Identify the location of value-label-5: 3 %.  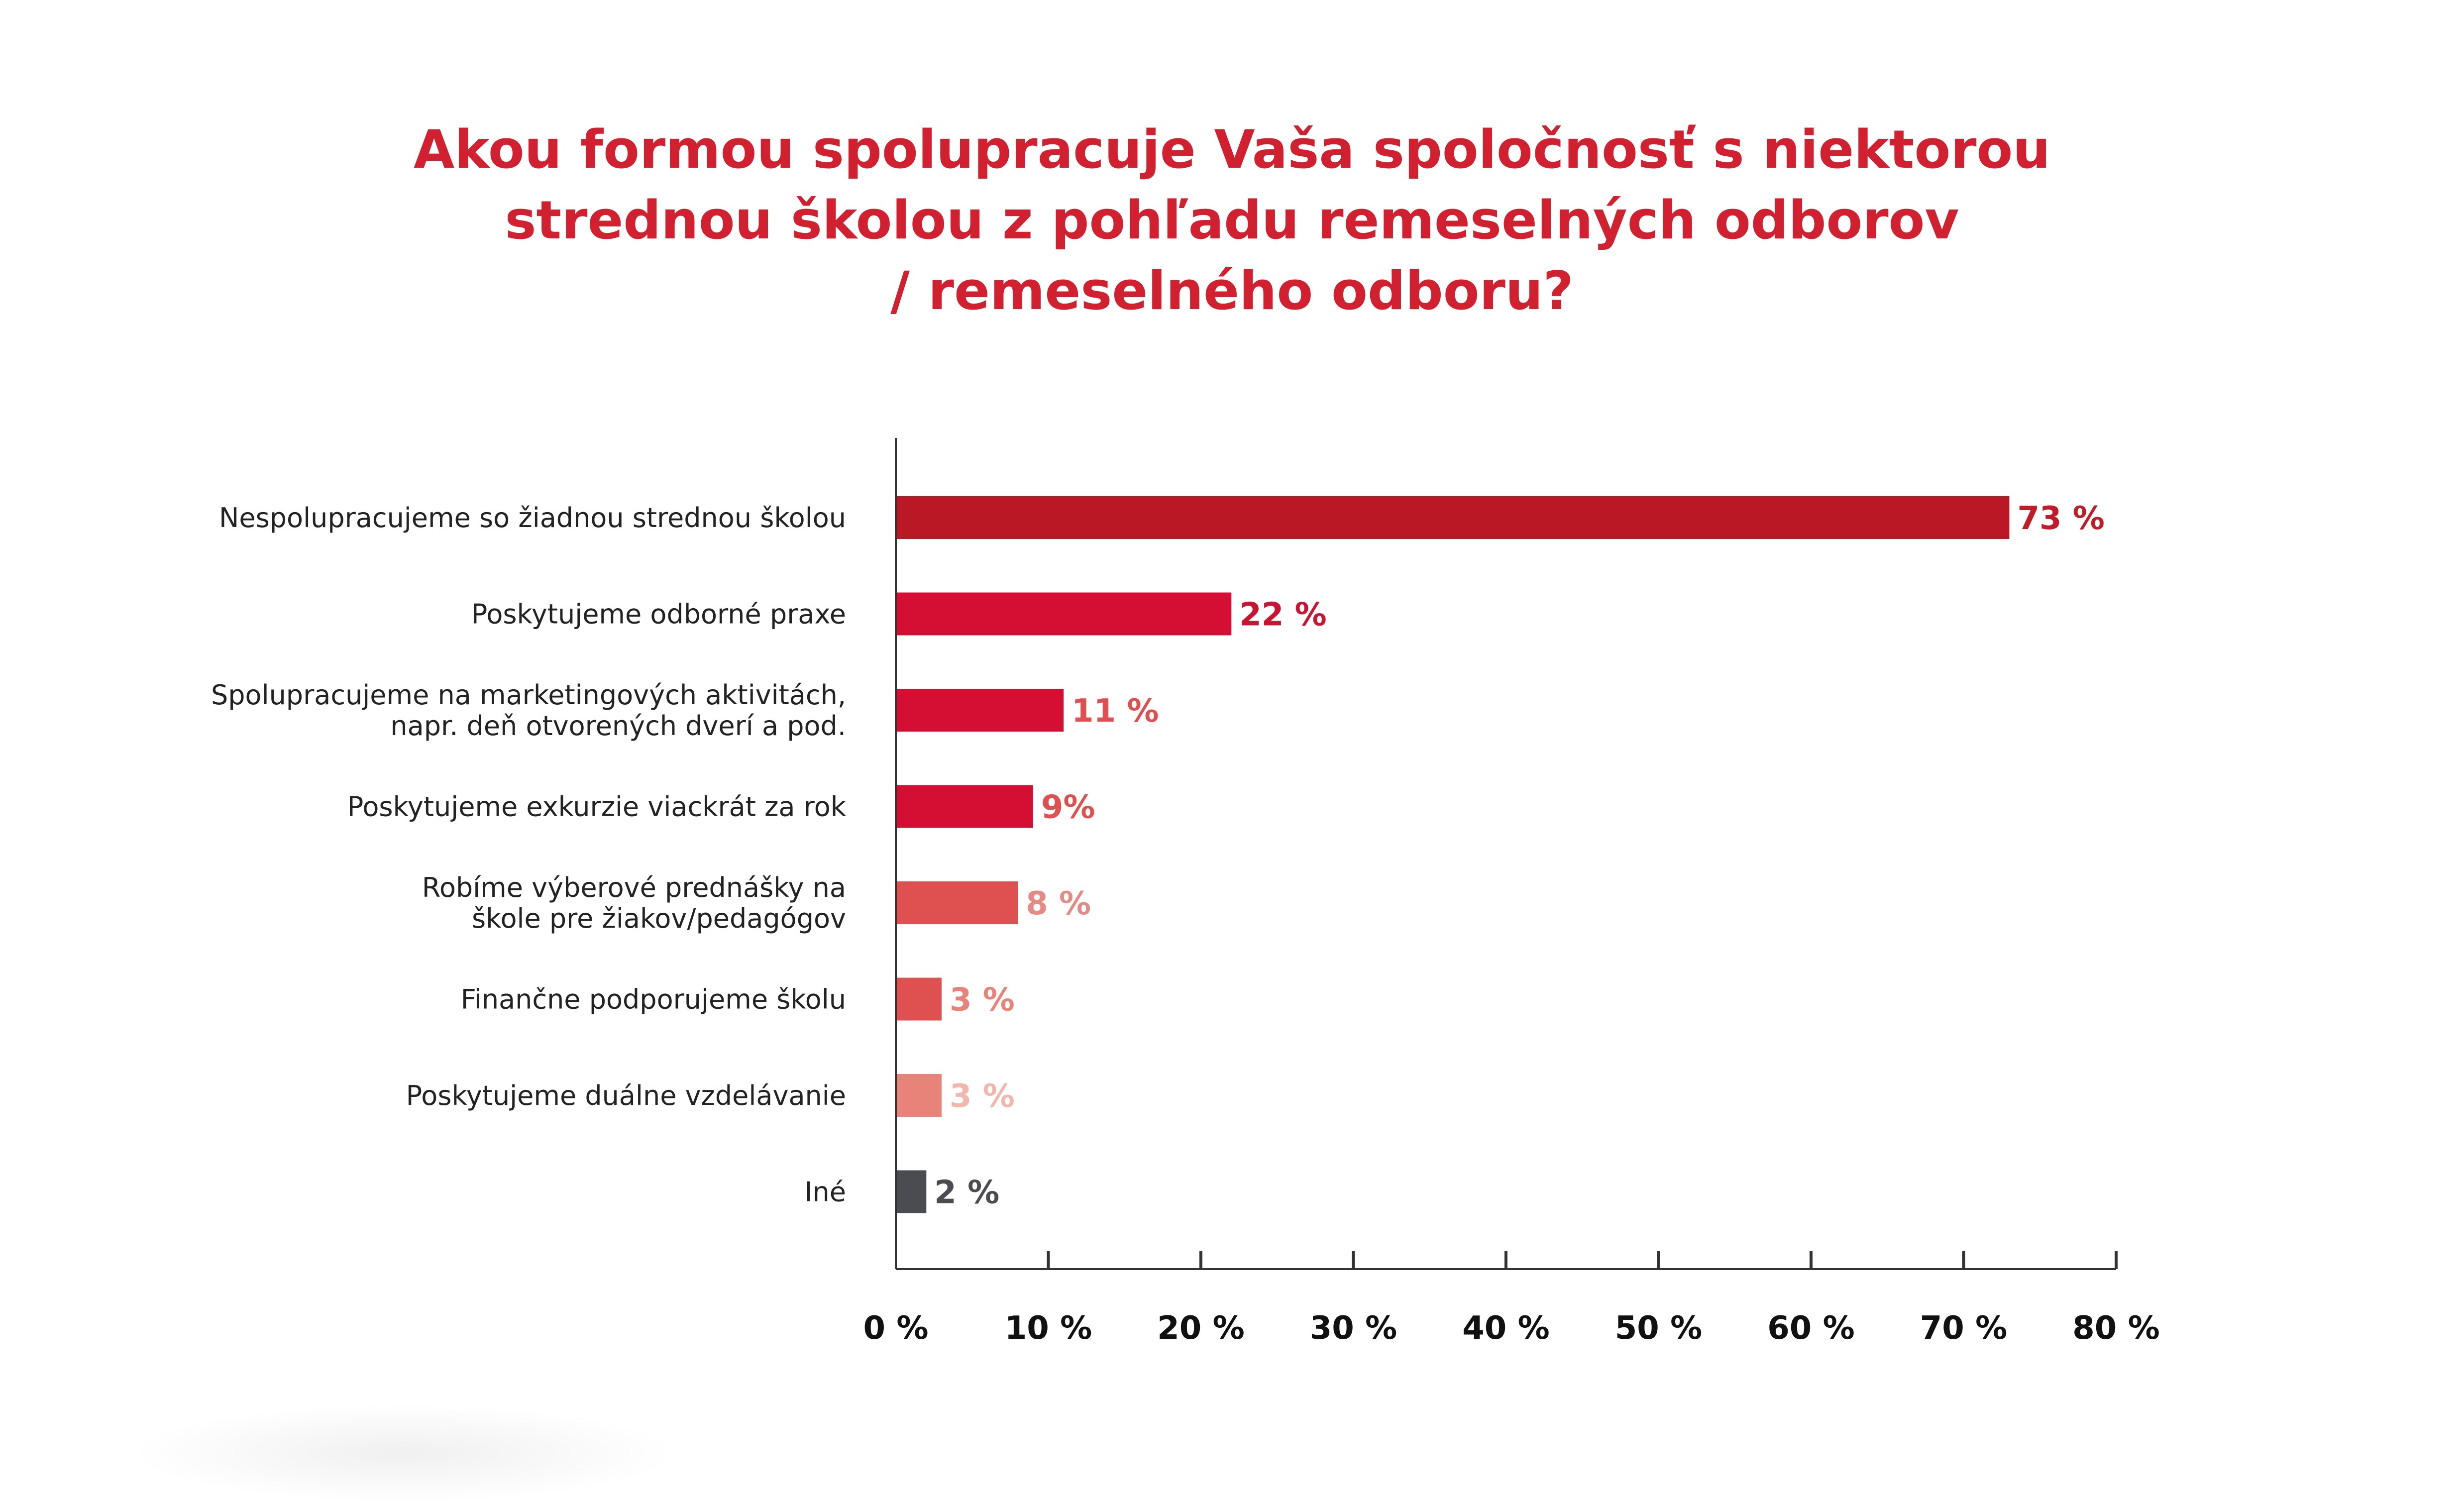
(982, 1000).